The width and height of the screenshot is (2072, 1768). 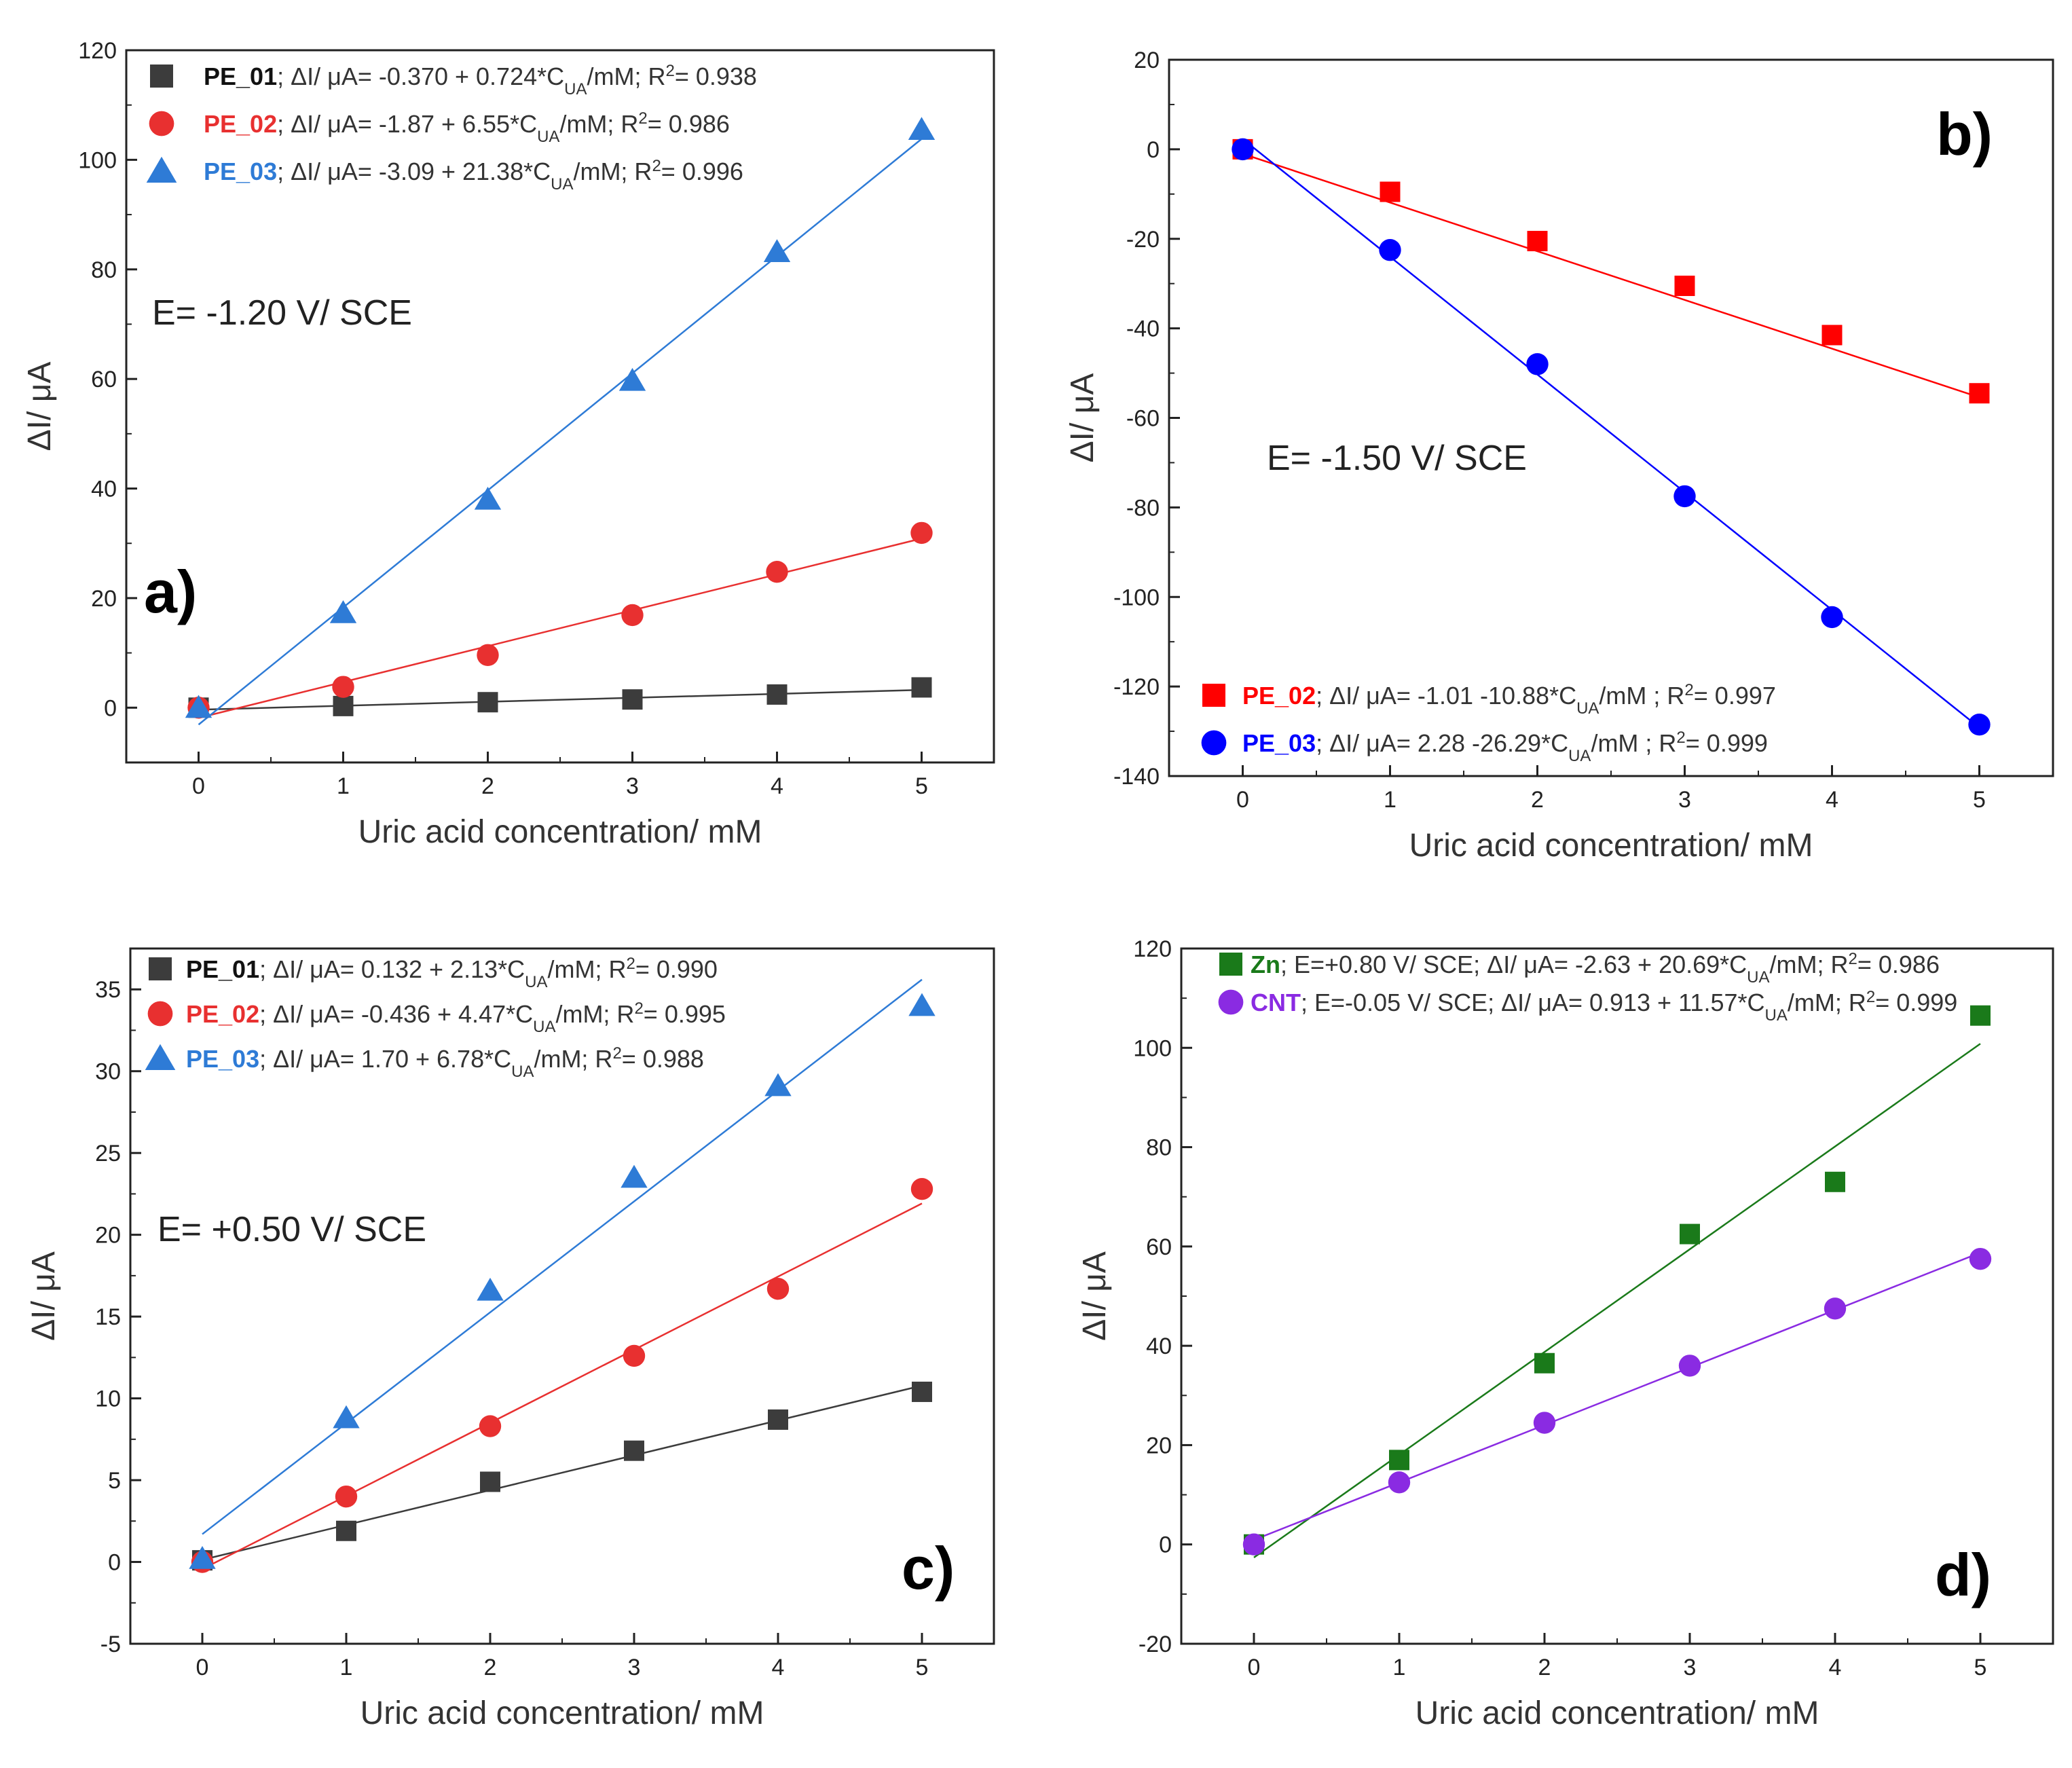 What do you see at coordinates (1898, 964) in the screenshot?
I see `legend-r2: = 0.986` at bounding box center [1898, 964].